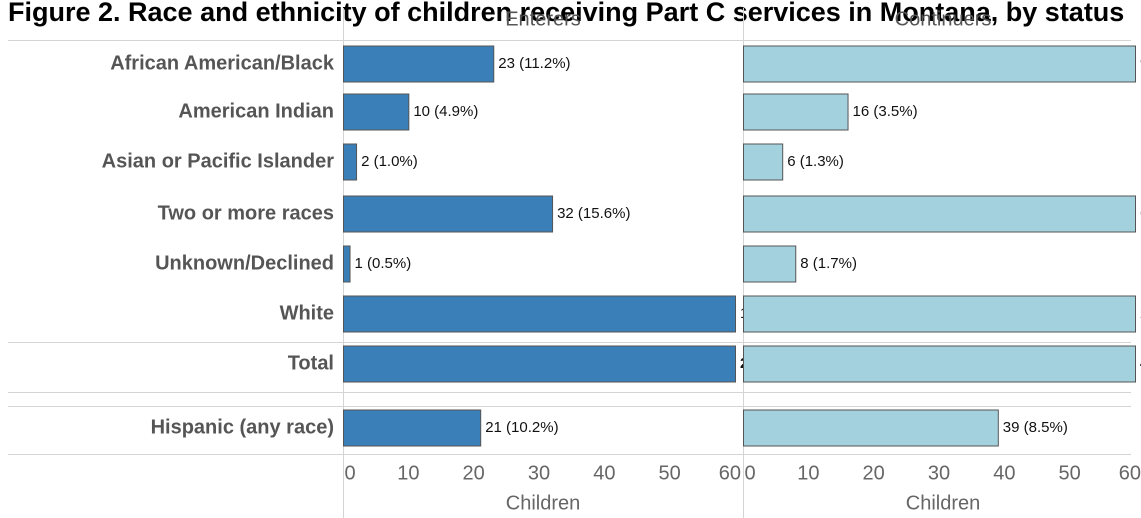 The height and width of the screenshot is (518, 1141). What do you see at coordinates (311, 363) in the screenshot?
I see `category-label: Total` at bounding box center [311, 363].